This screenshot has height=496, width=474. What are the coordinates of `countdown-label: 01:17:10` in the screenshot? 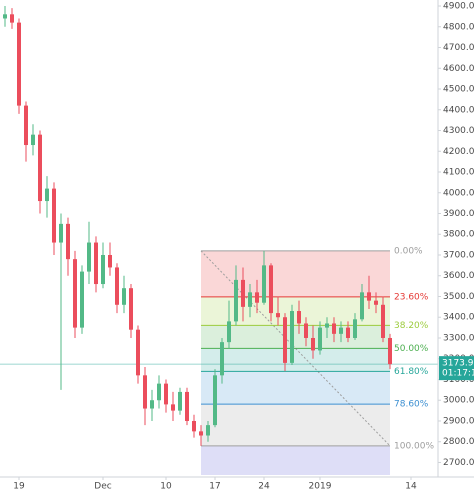 It's located at (458, 374).